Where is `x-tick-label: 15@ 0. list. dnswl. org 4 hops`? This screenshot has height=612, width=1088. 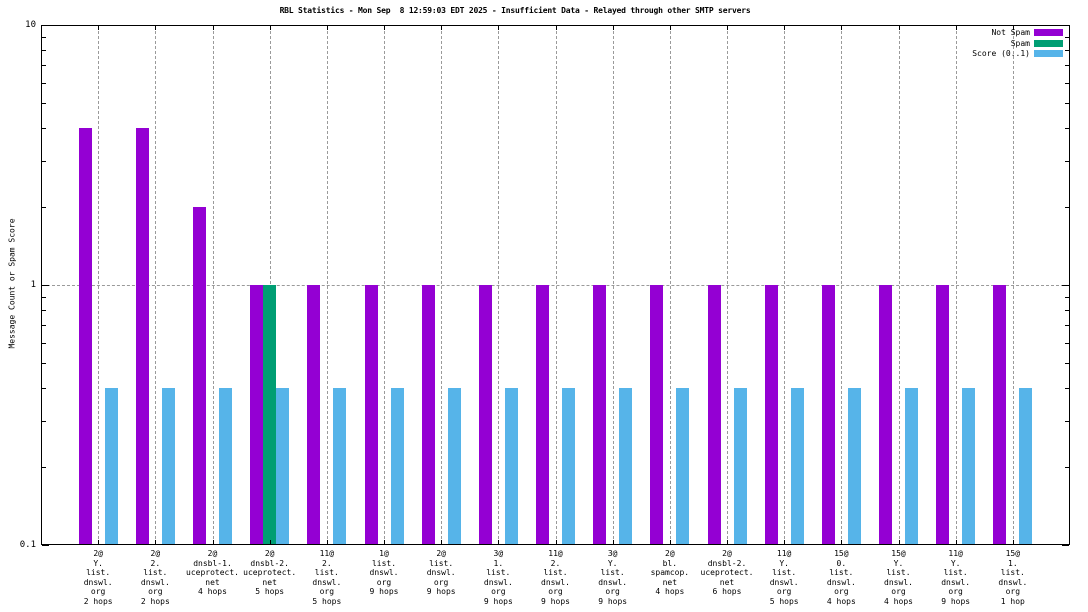 x-tick-label: 15@ 0. list. dnswl. org 4 hops is located at coordinates (841, 577).